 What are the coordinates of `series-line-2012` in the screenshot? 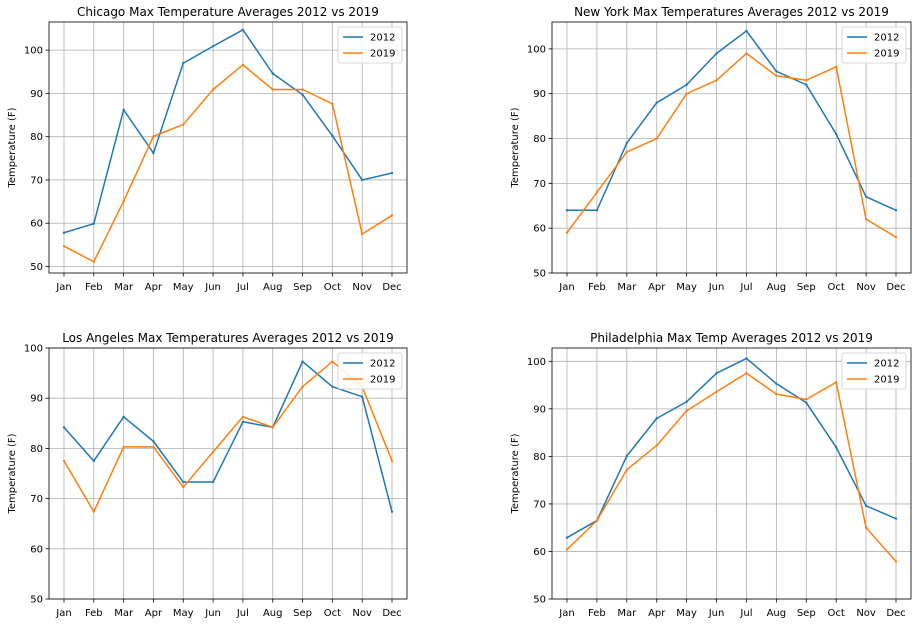 It's located at (731, 448).